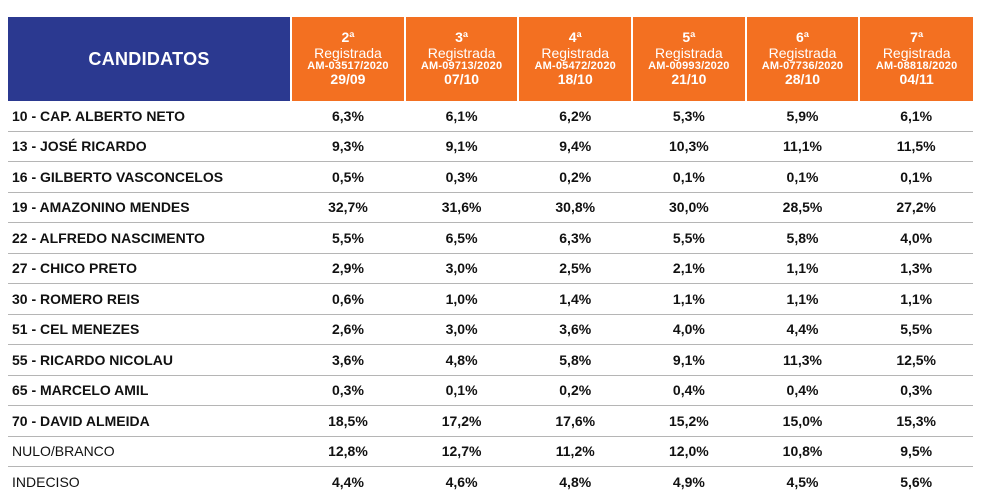  I want to click on candidate-name: 13 - JOSÉ RICARDO, so click(150, 146).